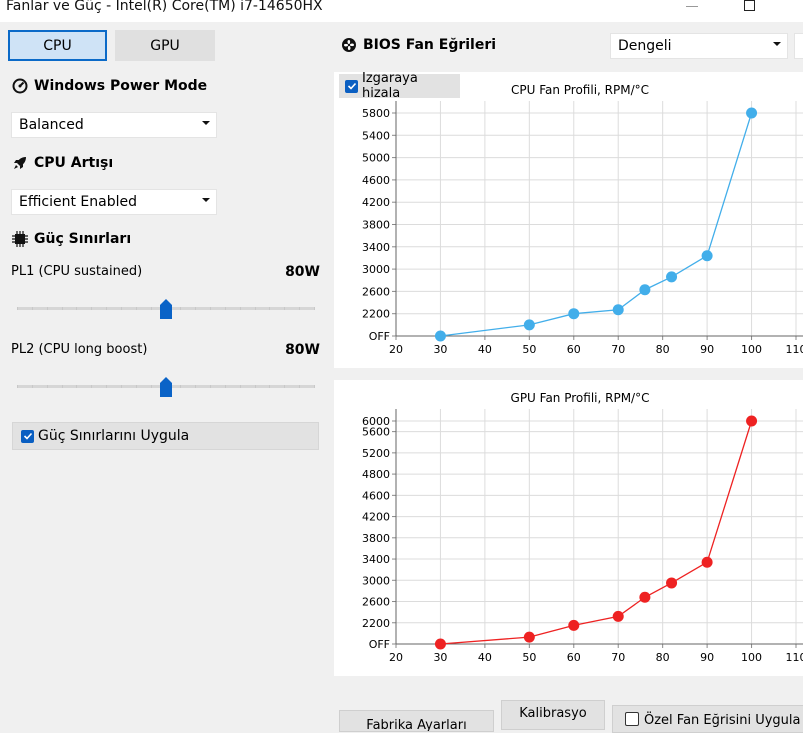 Image resolution: width=803 pixels, height=733 pixels. Describe the element at coordinates (114, 125) in the screenshot. I see `power-mode-select: Balanced` at that location.